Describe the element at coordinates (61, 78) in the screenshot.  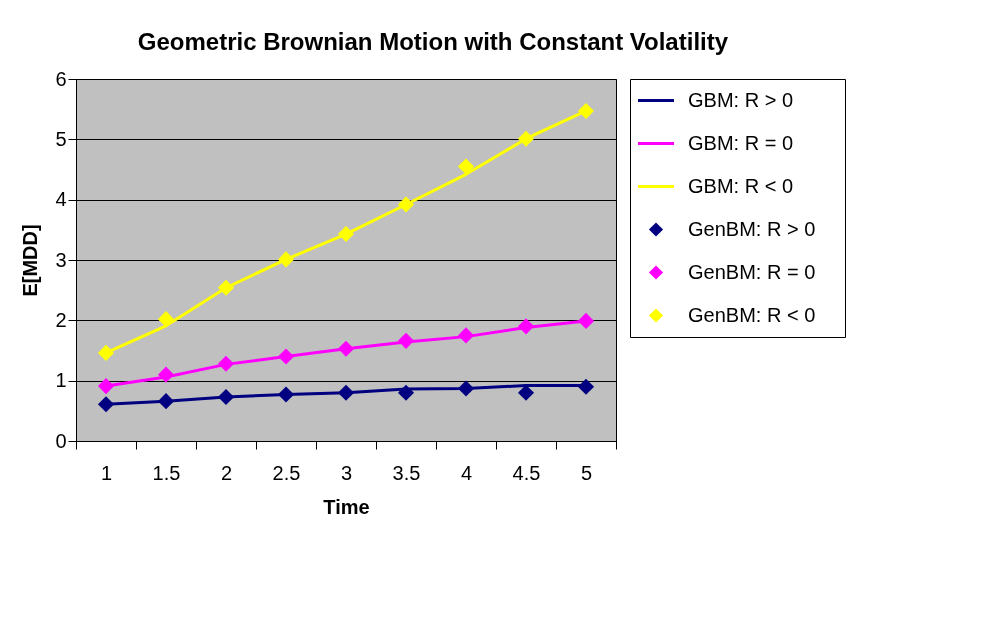
I see `y-tick-label: 6` at that location.